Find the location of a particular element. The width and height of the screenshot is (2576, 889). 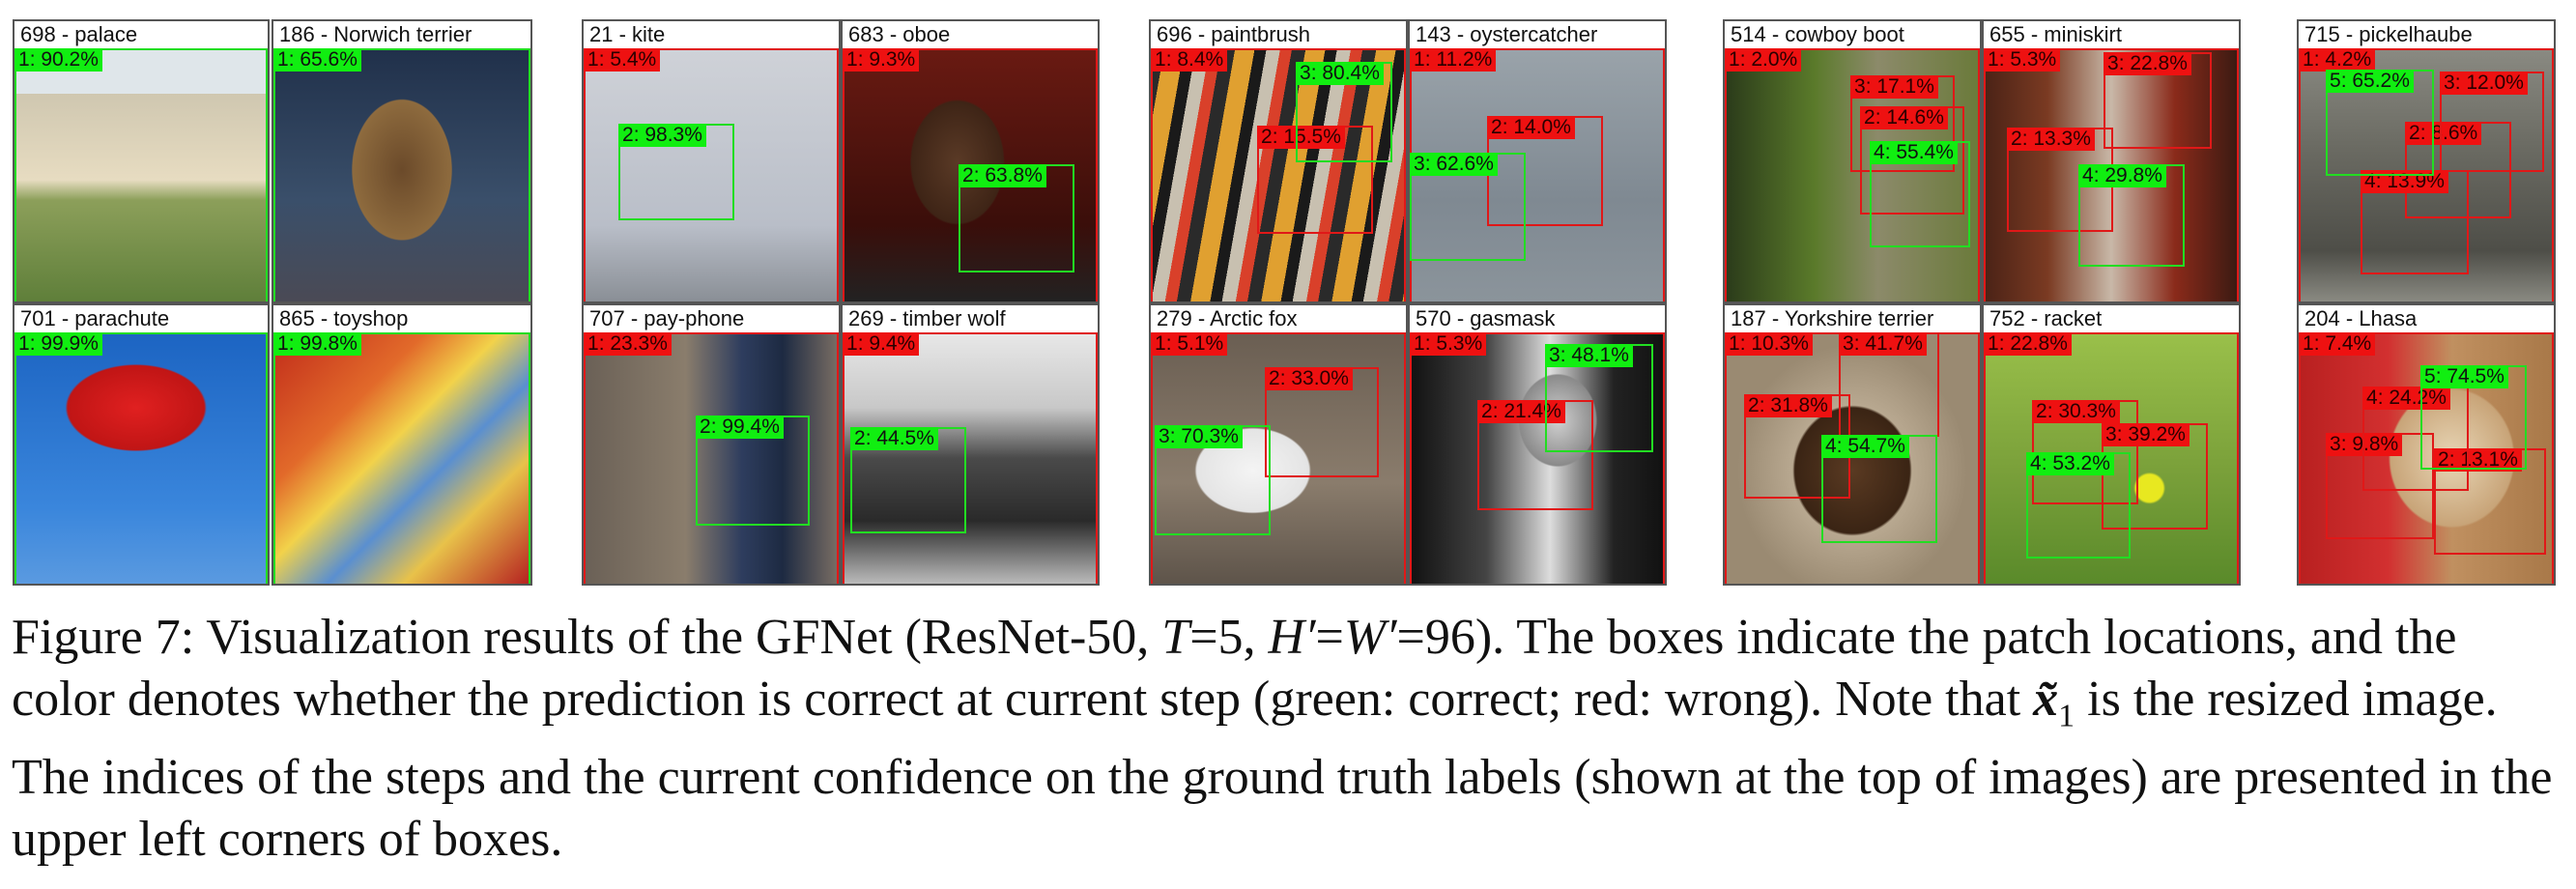

panel-title: 701parachute is located at coordinates (141, 319).